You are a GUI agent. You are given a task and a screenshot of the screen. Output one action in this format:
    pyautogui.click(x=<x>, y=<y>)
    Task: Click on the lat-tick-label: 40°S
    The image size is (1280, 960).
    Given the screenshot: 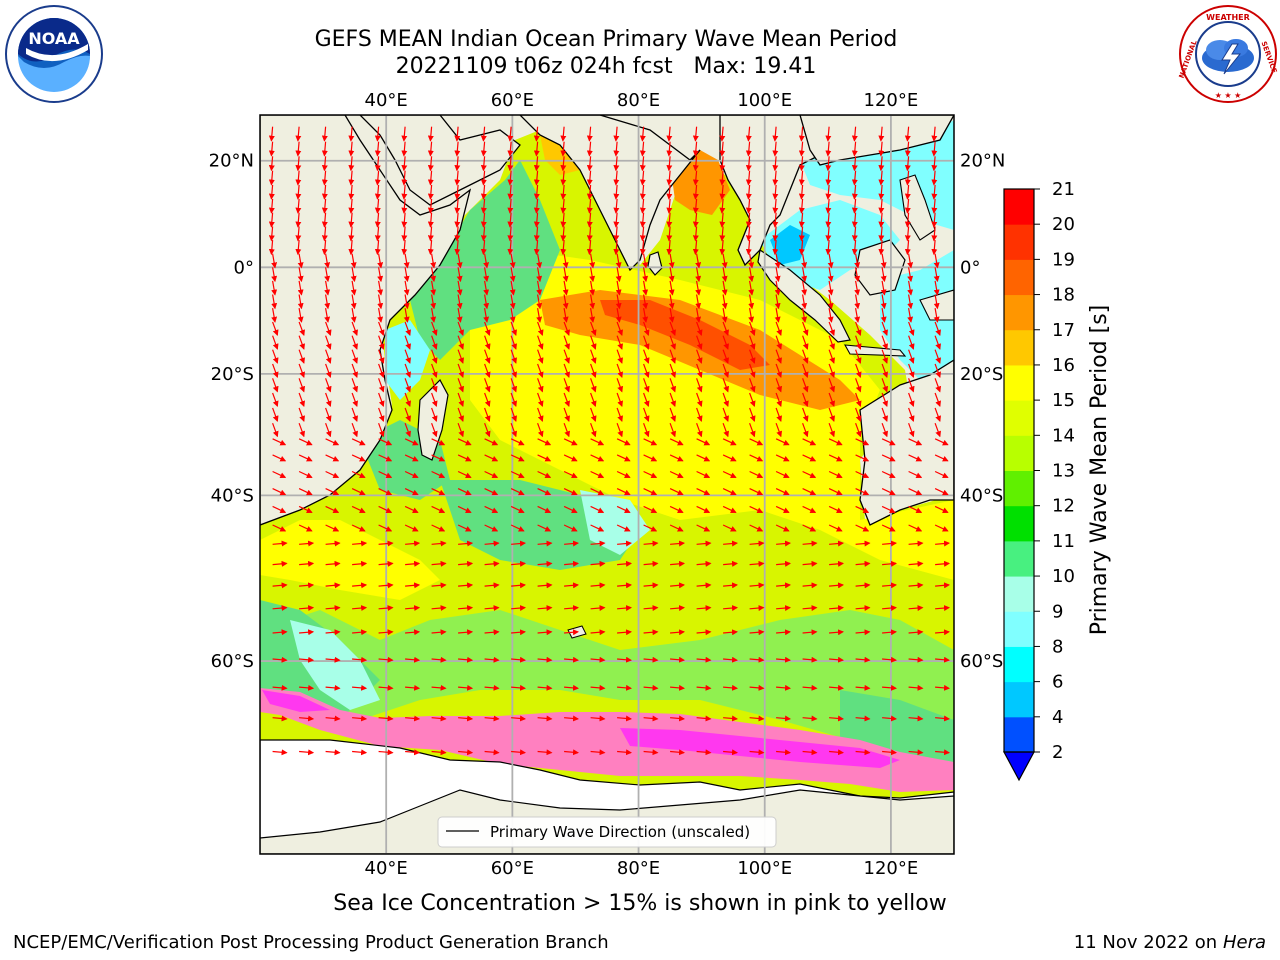 What is the action you would take?
    pyautogui.click(x=981, y=495)
    